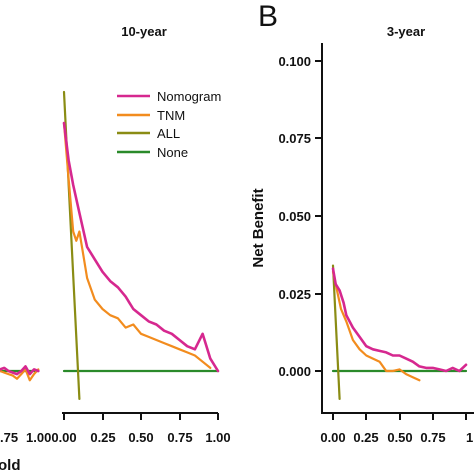 This screenshot has width=474, height=474. What do you see at coordinates (332, 437) in the screenshot?
I see `x-tick-3y-0: 0.00` at bounding box center [332, 437].